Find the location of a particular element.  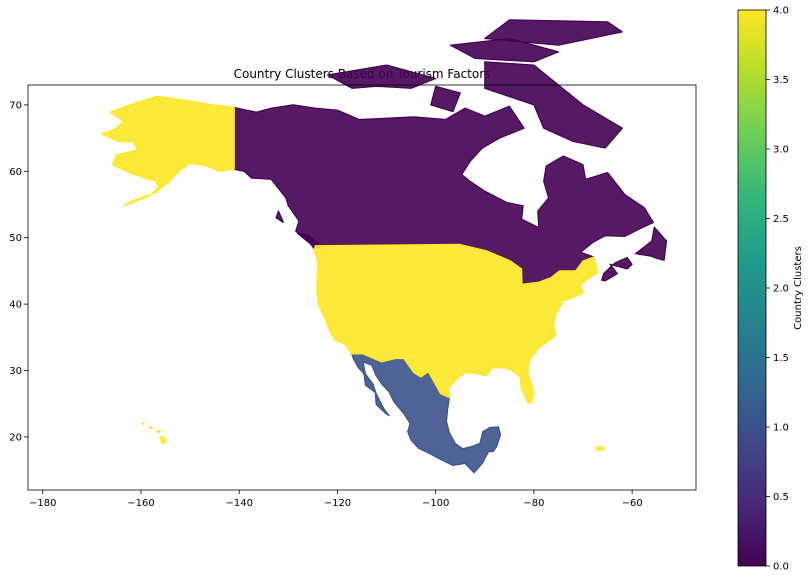

colorbar-ticks: 0.0 0.5 1.0 1.5 2.0 2.5 3.0 3.5 4.0 is located at coordinates (777, 289).